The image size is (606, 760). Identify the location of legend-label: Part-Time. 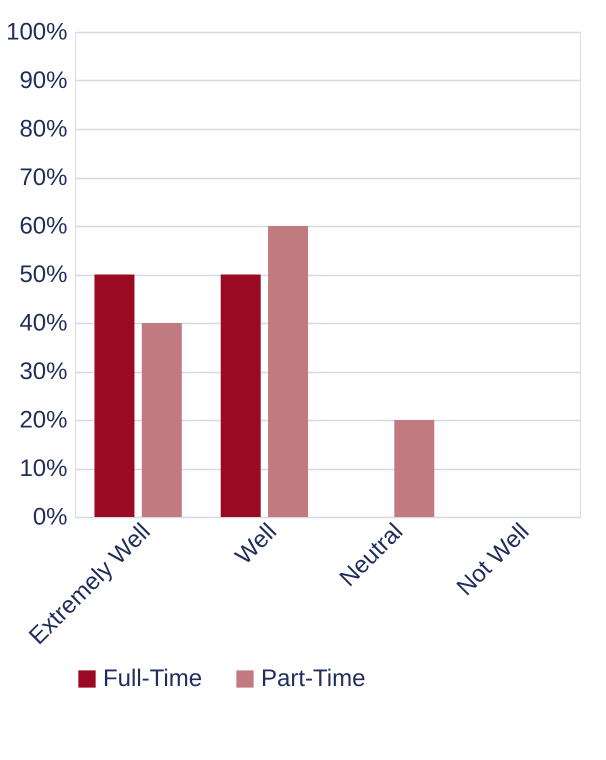
(313, 678).